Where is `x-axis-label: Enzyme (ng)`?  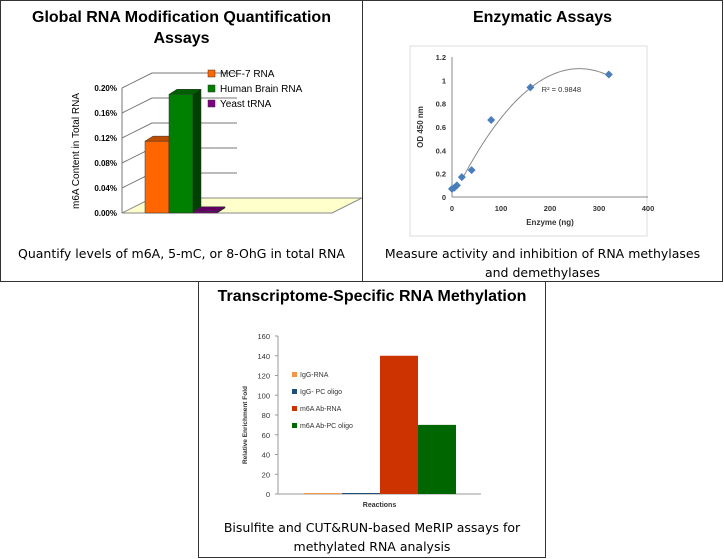 x-axis-label: Enzyme (ng) is located at coordinates (550, 222).